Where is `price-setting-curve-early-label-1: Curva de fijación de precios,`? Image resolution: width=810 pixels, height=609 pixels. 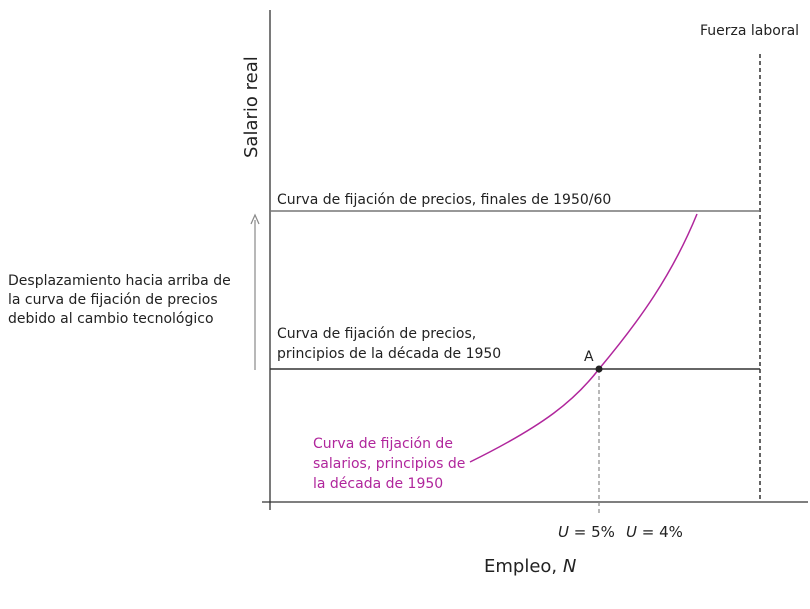 price-setting-curve-early-label-1: Curva de fijación de precios, is located at coordinates (376, 334).